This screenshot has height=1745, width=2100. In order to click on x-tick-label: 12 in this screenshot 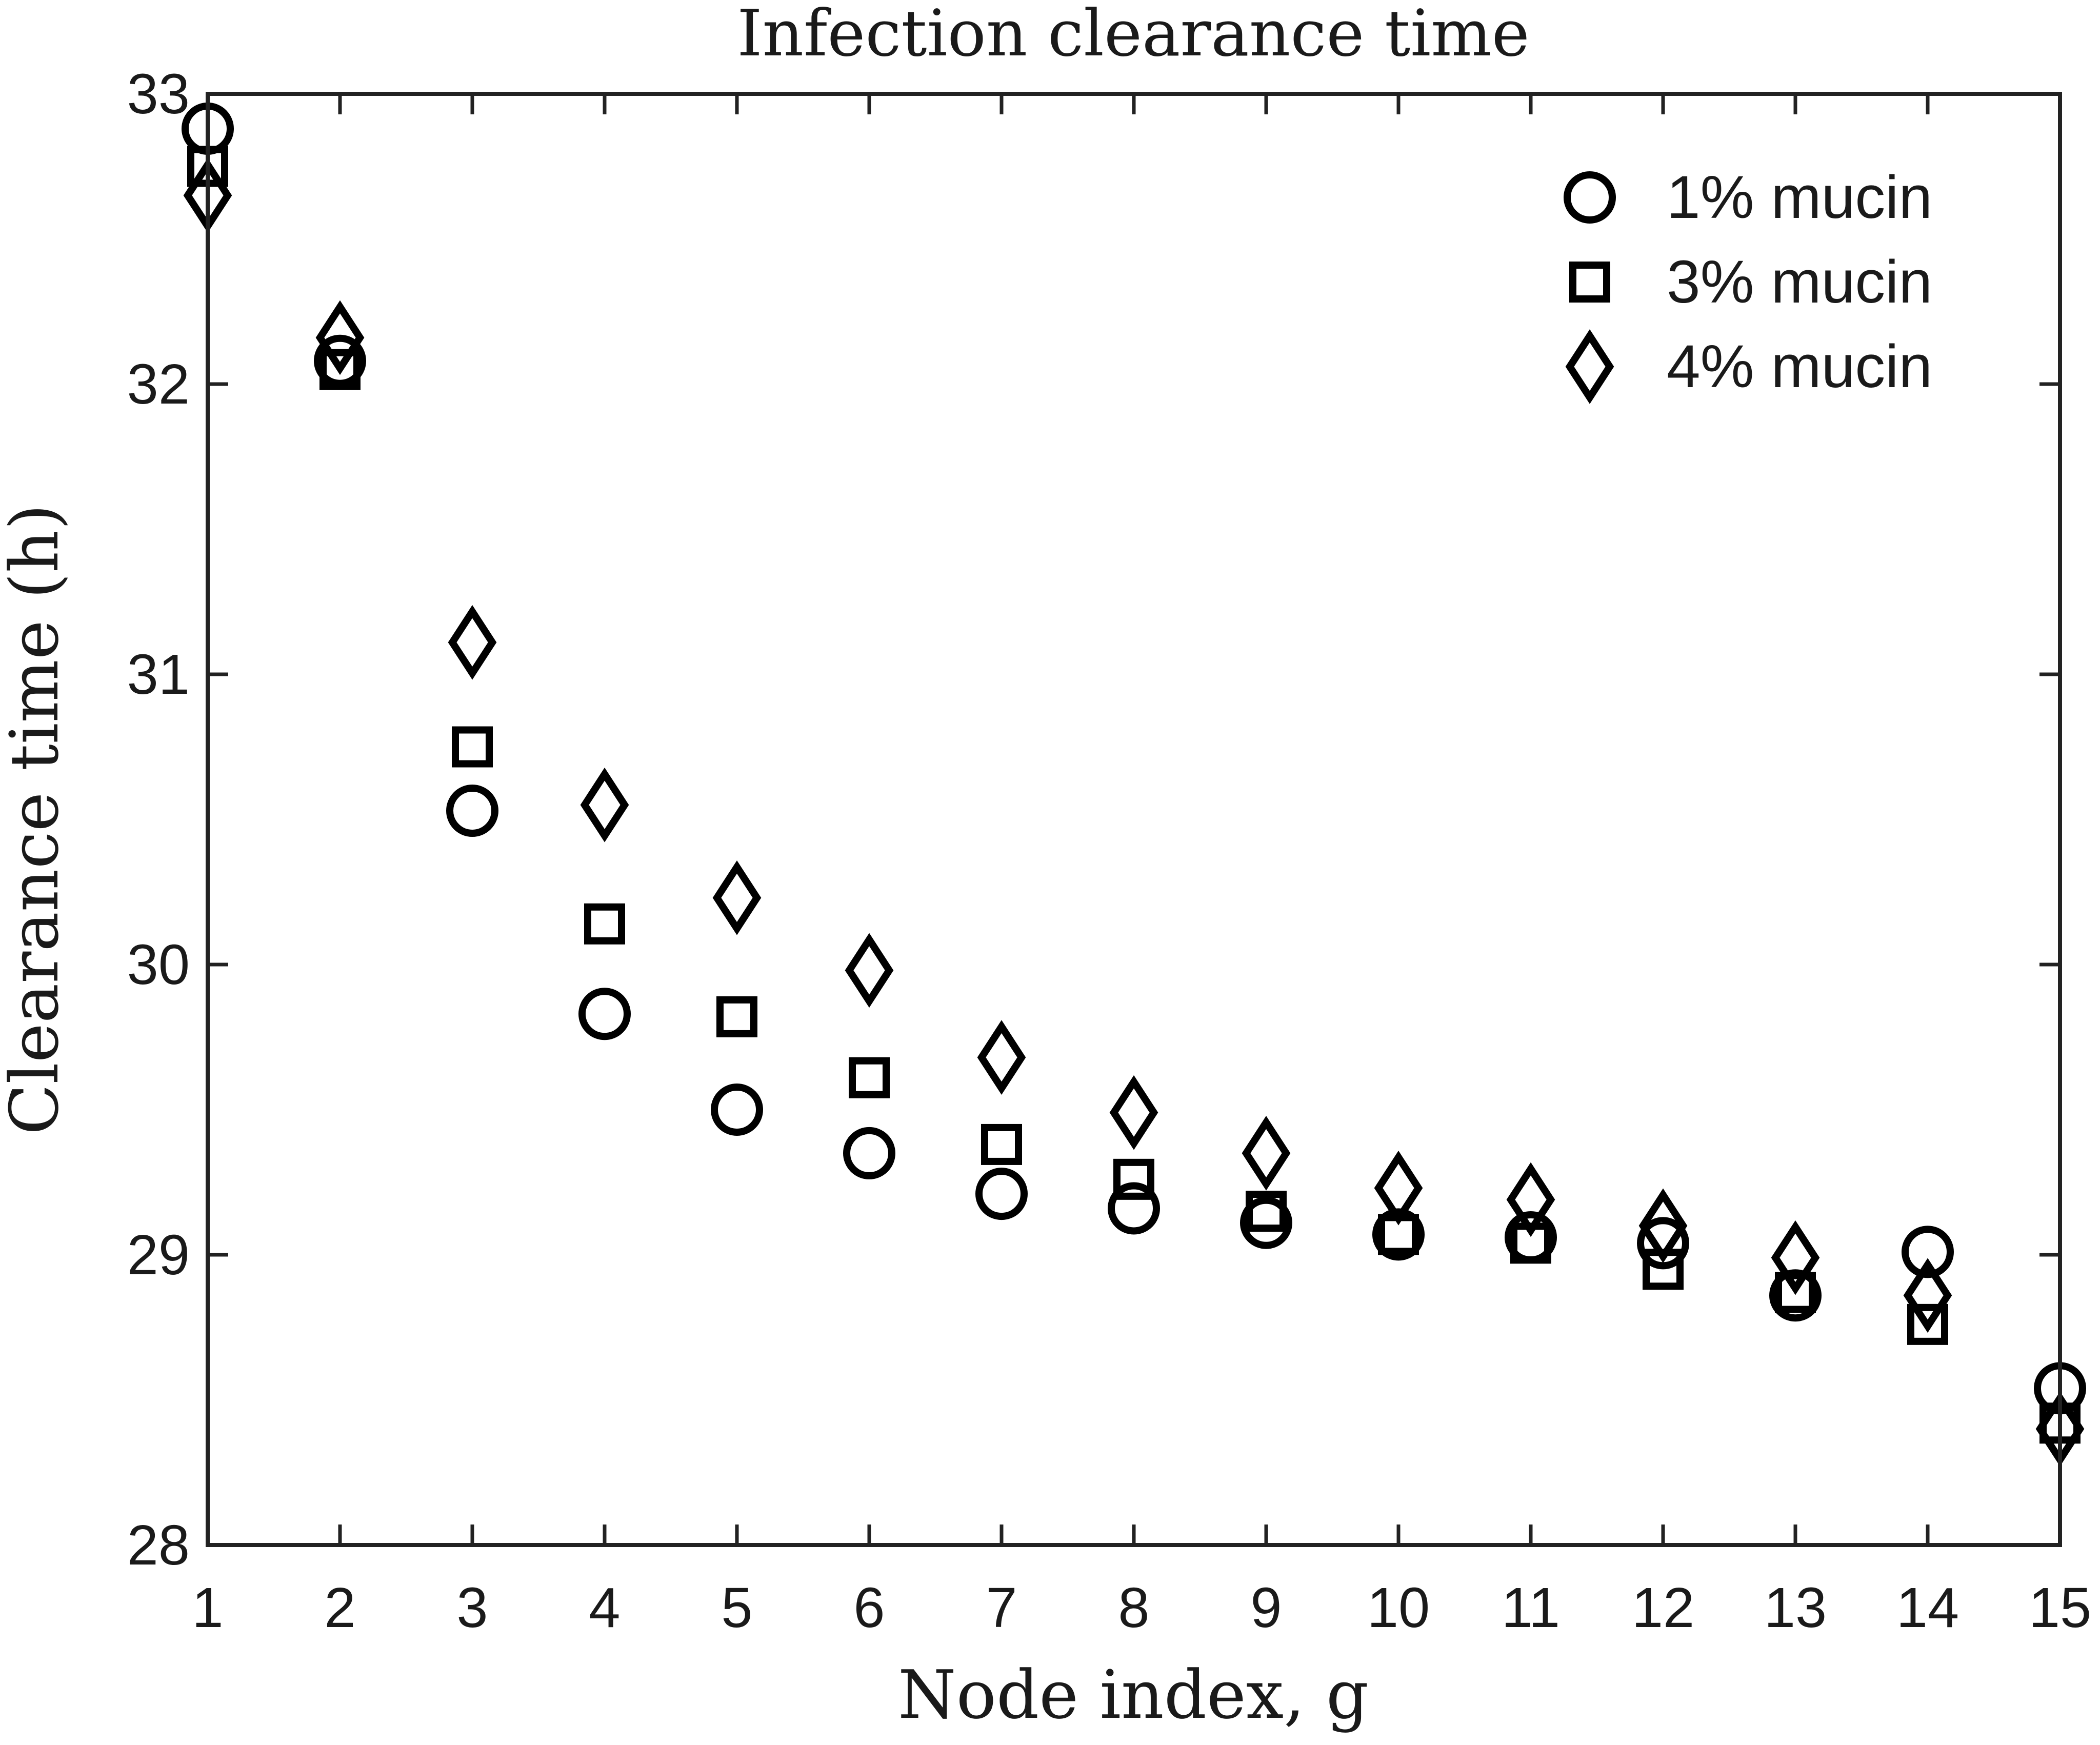, I will do `click(1663, 1607)`.